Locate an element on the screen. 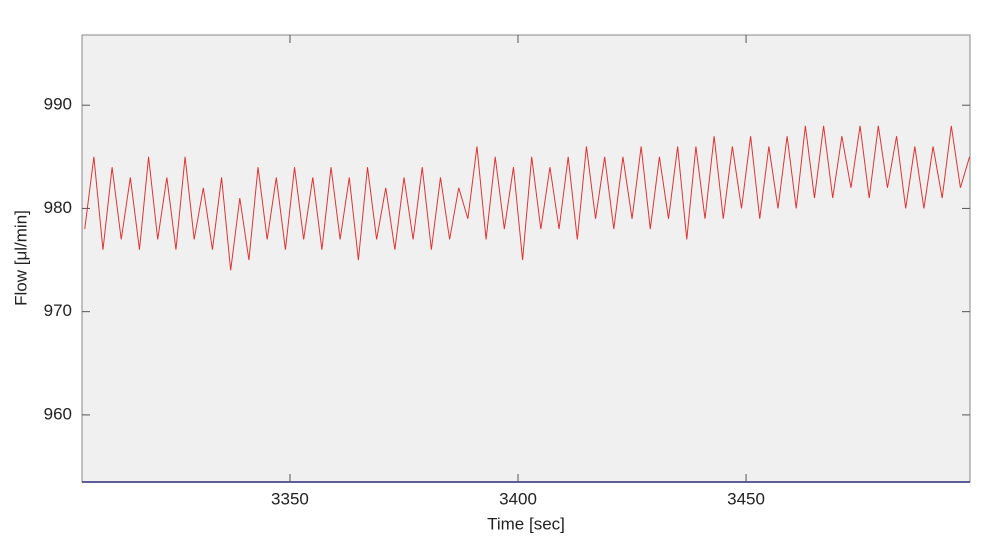 This screenshot has width=1000, height=538. y-axis-label: Flow [μl/min] is located at coordinates (20, 258).